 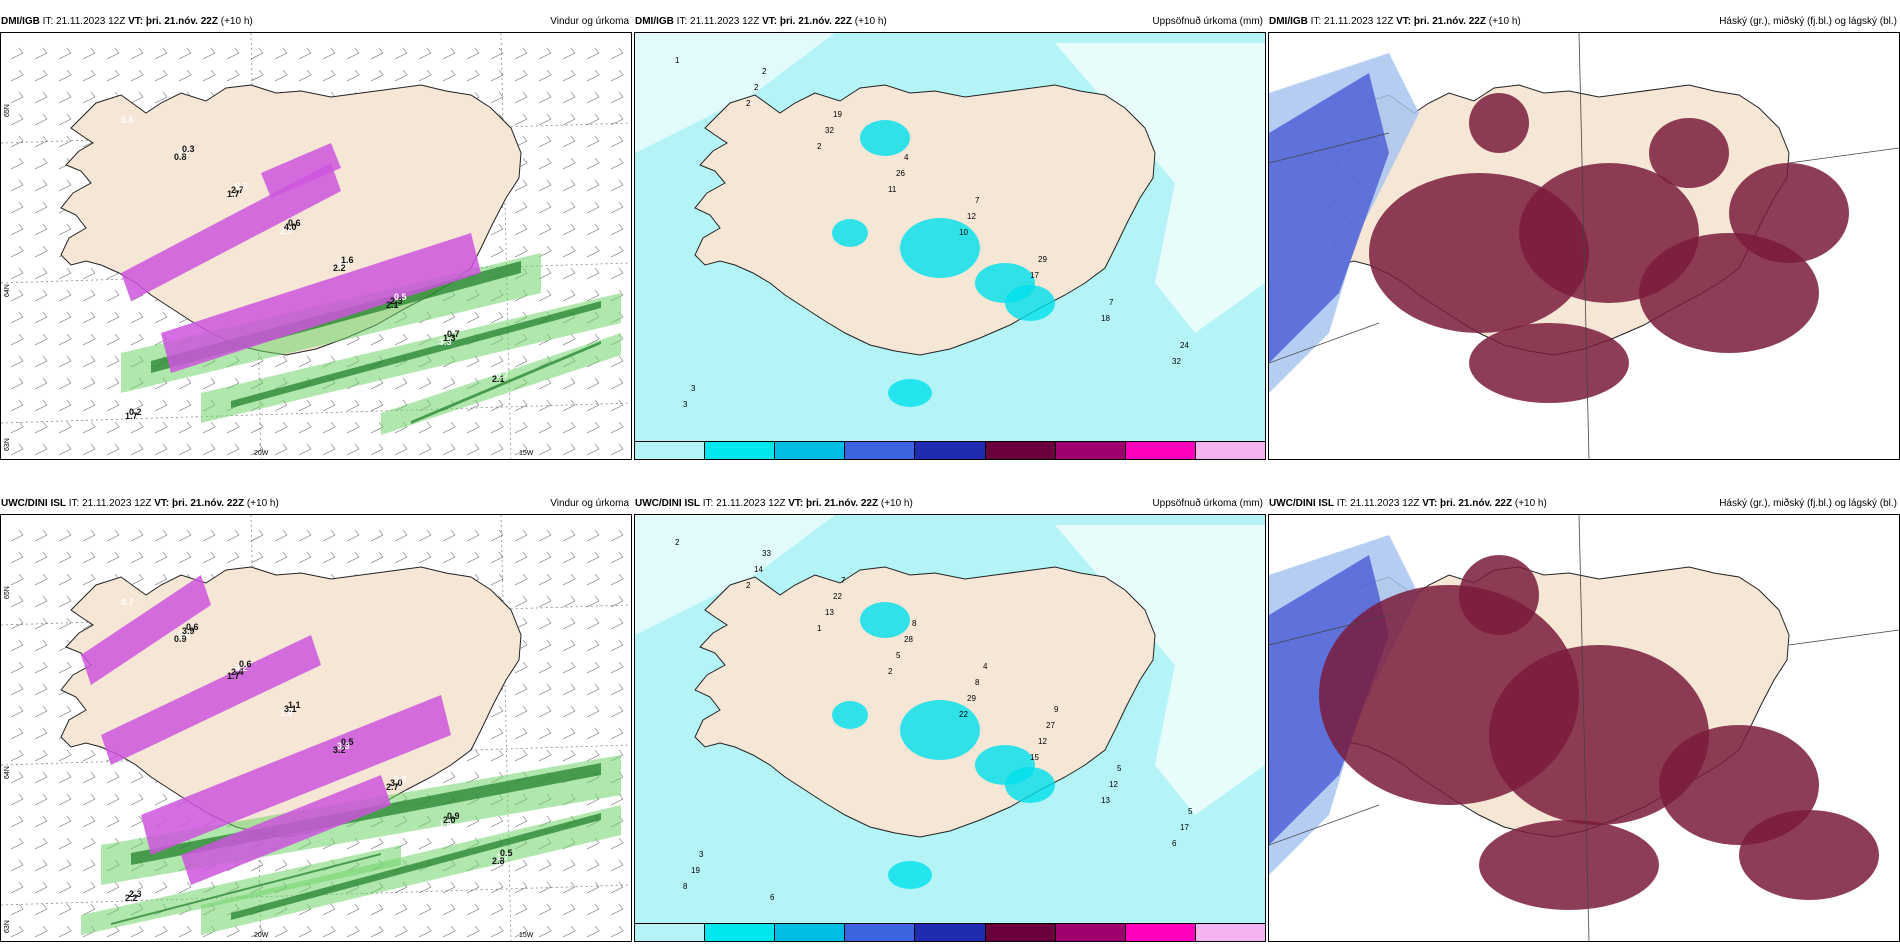 What do you see at coordinates (1056, 709) in the screenshot?
I see `accum-value: 9` at bounding box center [1056, 709].